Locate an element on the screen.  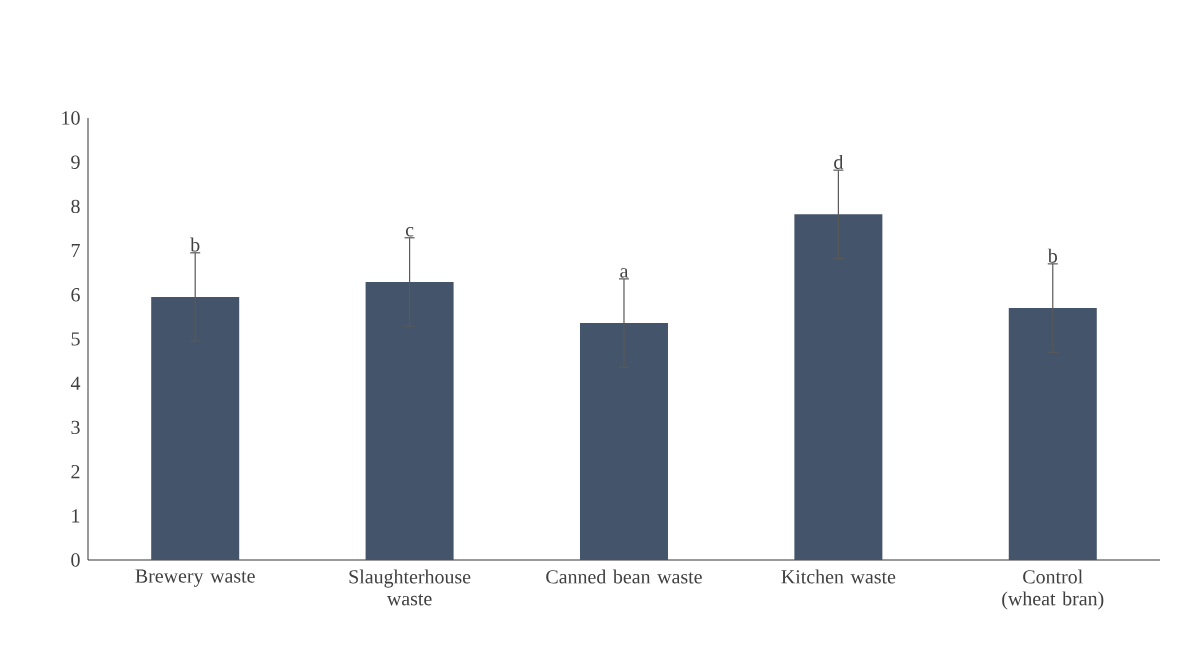
y-tick-label: 3 is located at coordinates (75, 427).